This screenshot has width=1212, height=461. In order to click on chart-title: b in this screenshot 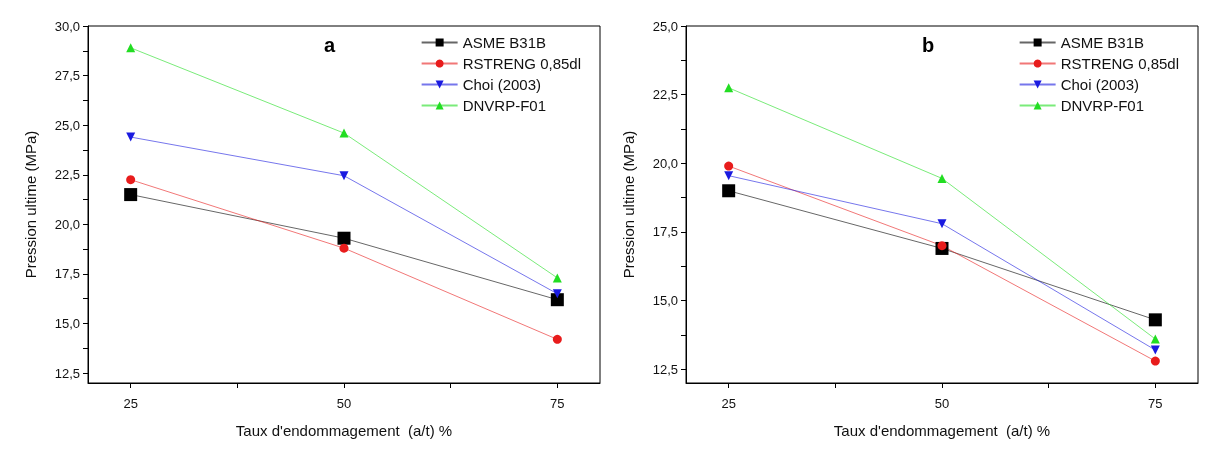, I will do `click(928, 45)`.